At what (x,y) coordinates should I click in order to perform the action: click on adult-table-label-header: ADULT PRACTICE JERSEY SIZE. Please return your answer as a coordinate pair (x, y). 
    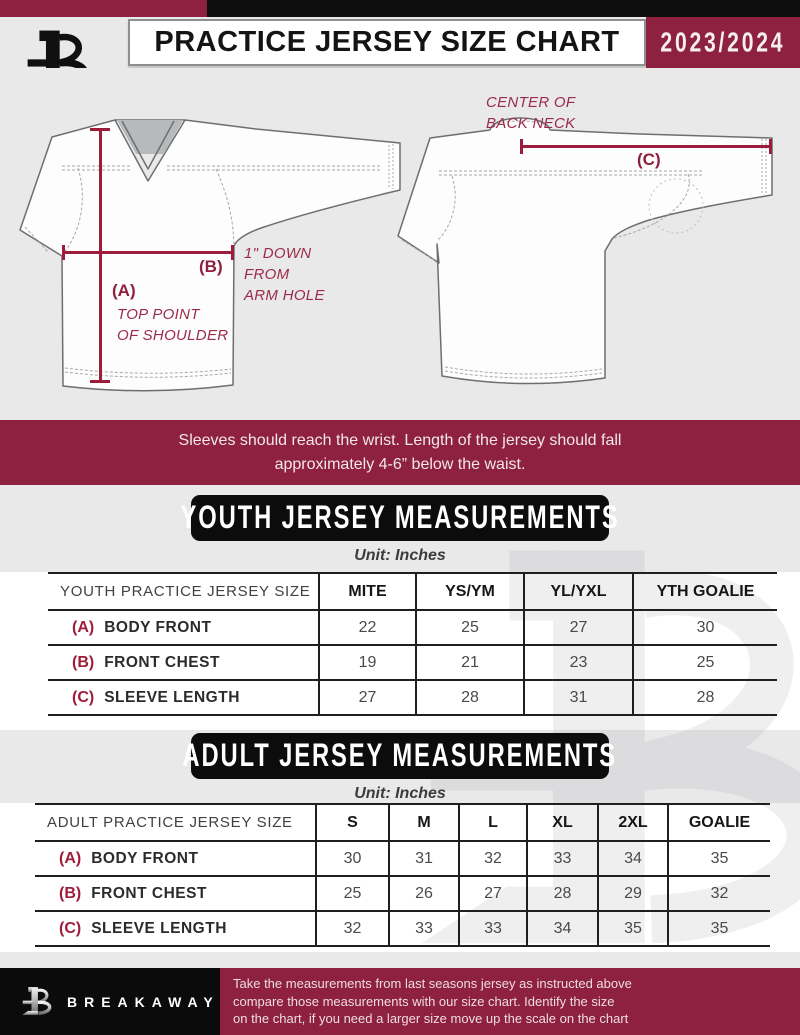
    Looking at the image, I should click on (170, 822).